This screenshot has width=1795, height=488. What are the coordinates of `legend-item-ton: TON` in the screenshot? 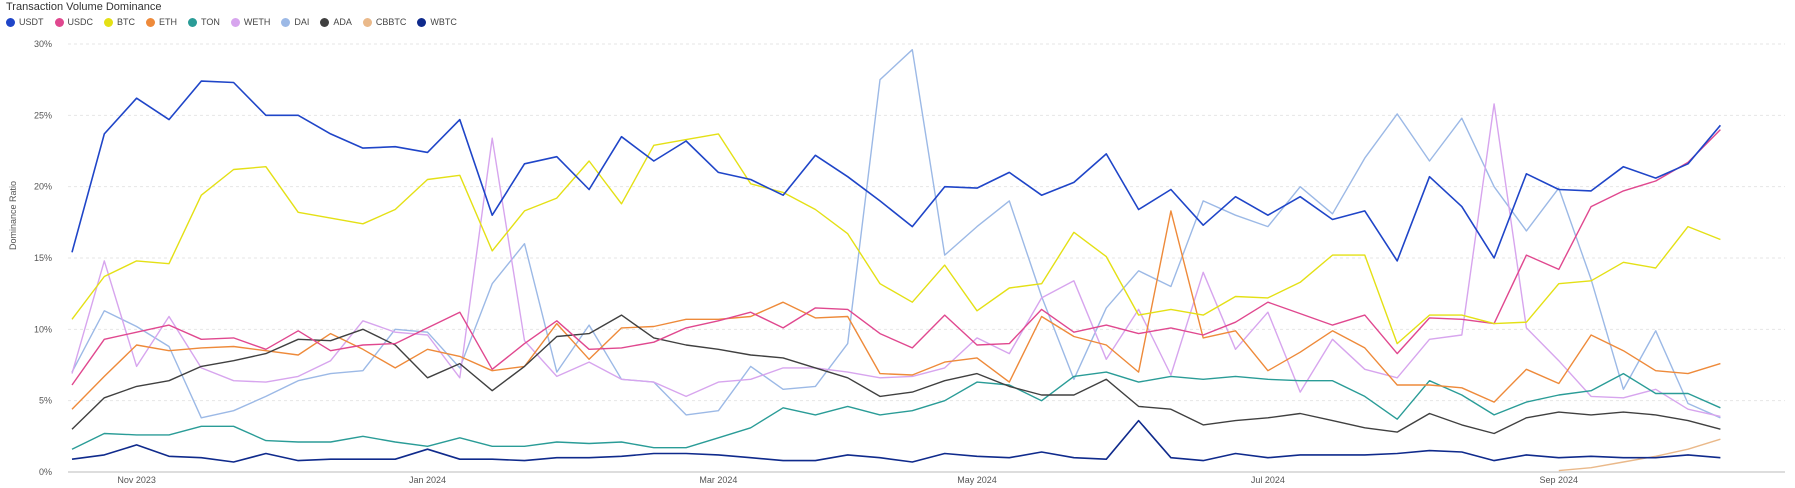 It's located at (204, 22).